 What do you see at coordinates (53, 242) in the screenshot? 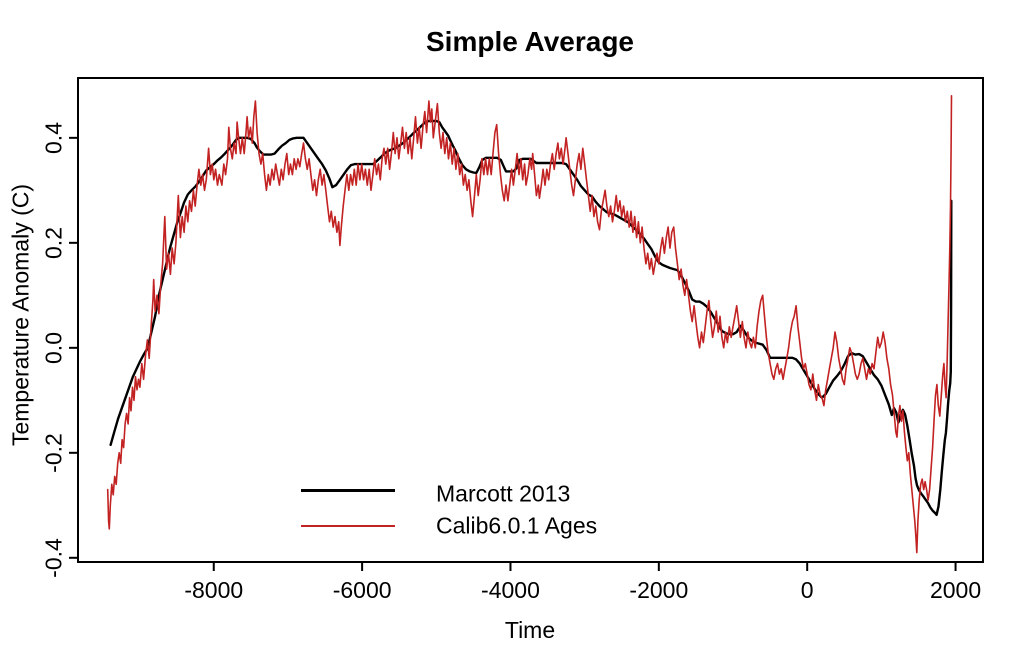
I see `y-tick-label-0.2: 0.2` at bounding box center [53, 242].